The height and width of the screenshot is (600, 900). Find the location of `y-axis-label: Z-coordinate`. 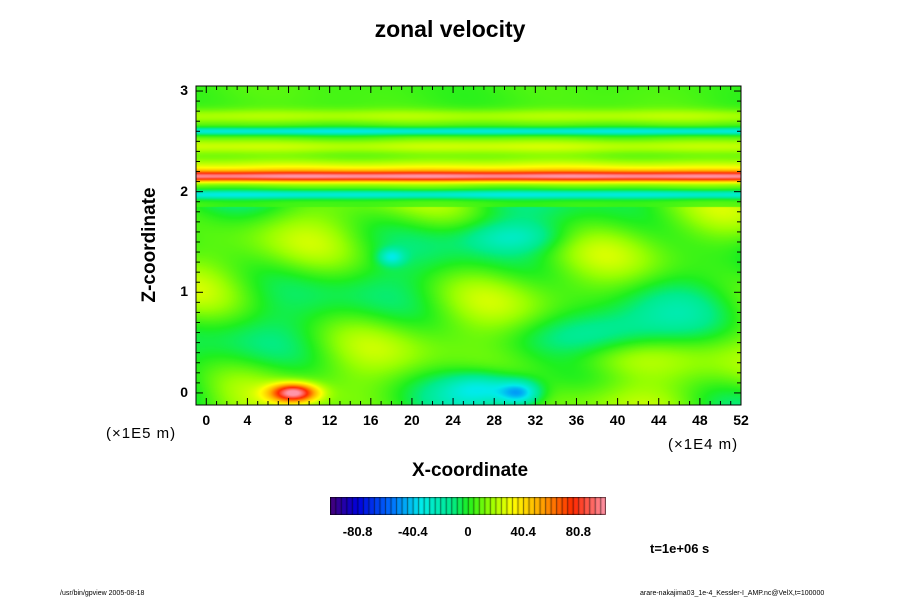

y-axis-label: Z-coordinate is located at coordinates (149, 245).